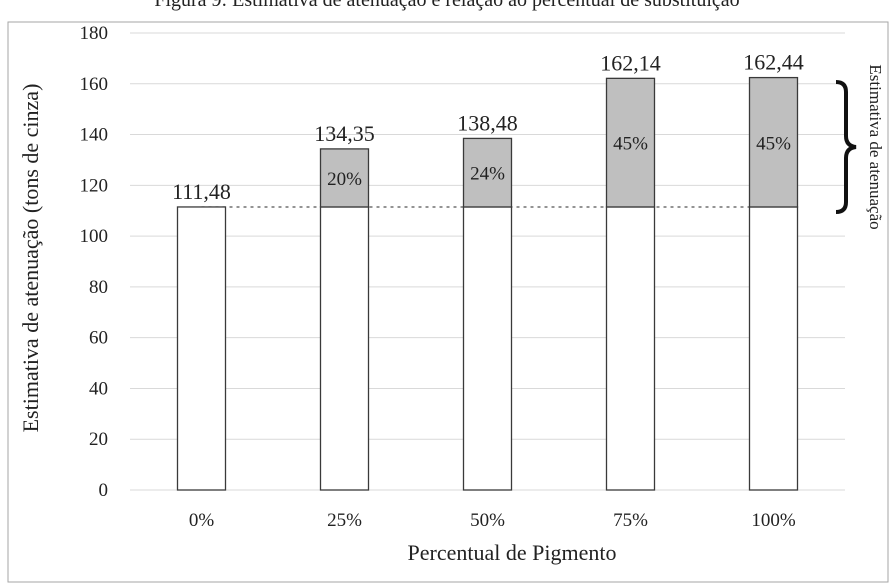 This screenshot has height=587, width=894. I want to click on increase-percent-label: 20%, so click(344, 179).